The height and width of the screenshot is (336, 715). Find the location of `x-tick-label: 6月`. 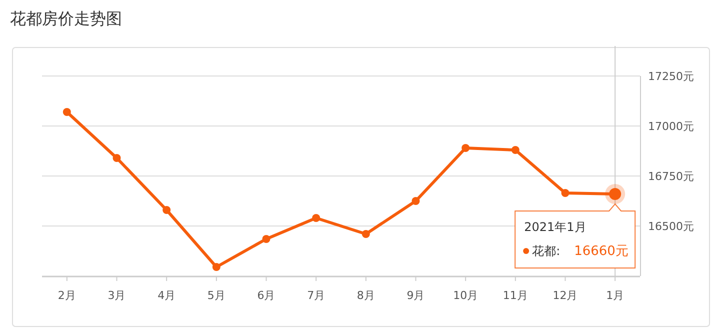

x-tick-label: 6月 is located at coordinates (266, 295).